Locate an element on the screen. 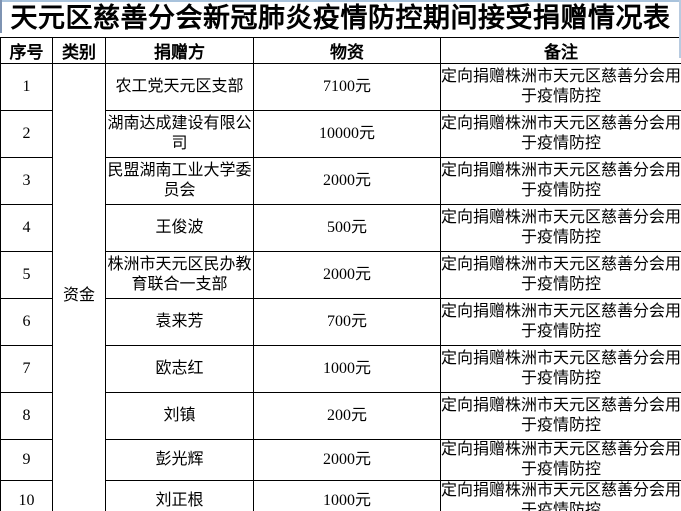 The image size is (681, 511). col-header-category: 类别 is located at coordinates (79, 50).